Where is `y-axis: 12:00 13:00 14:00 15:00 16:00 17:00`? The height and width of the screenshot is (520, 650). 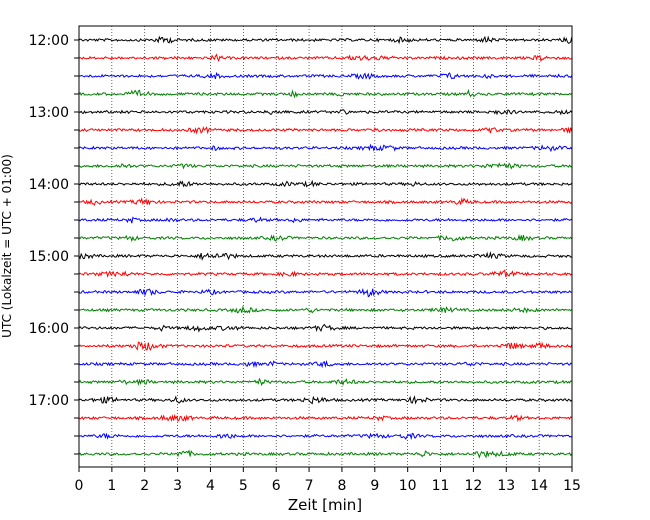 y-axis: 12:00 13:00 14:00 15:00 16:00 17:00 is located at coordinates (54, 244).